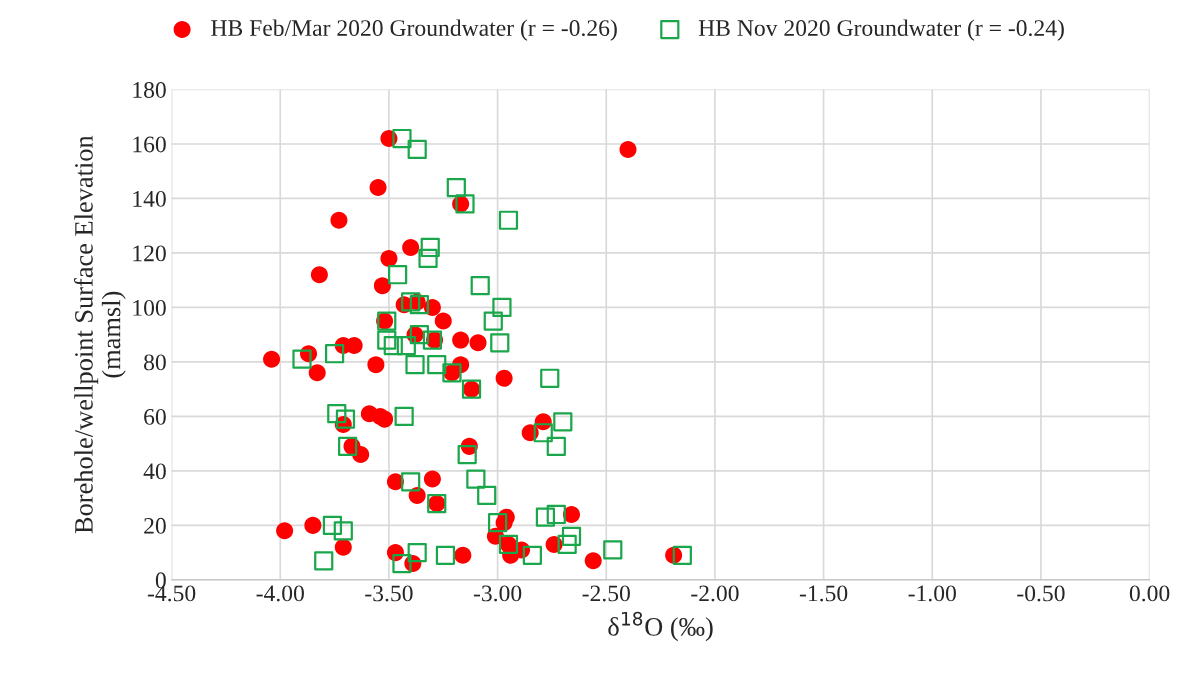 This screenshot has height=683, width=1200. What do you see at coordinates (155, 416) in the screenshot?
I see `y-tick-label: 60` at bounding box center [155, 416].